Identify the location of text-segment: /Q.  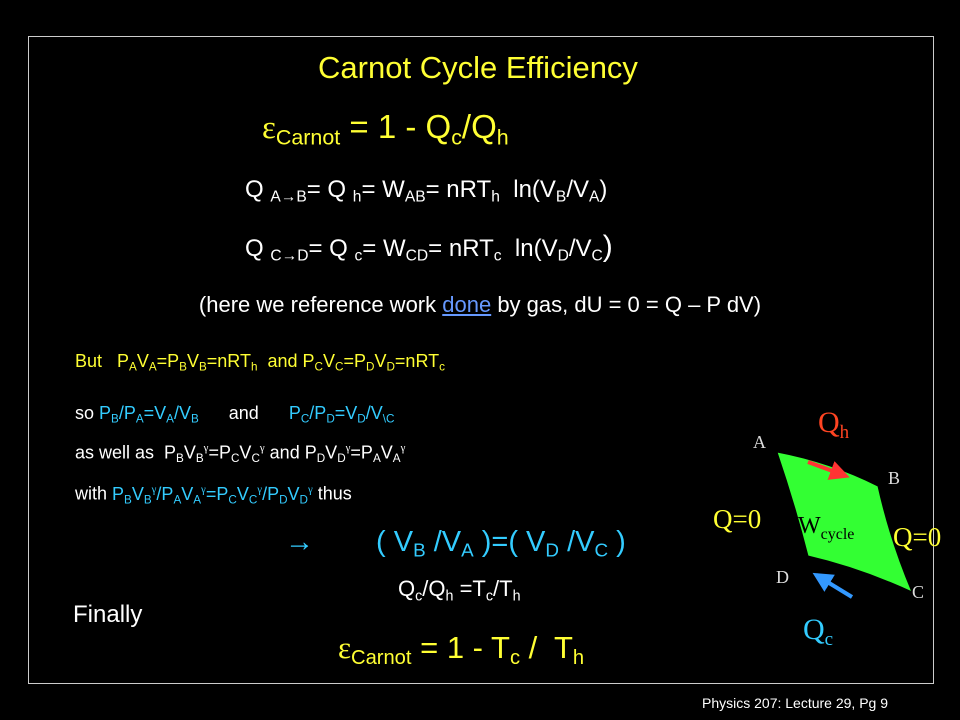
(479, 126).